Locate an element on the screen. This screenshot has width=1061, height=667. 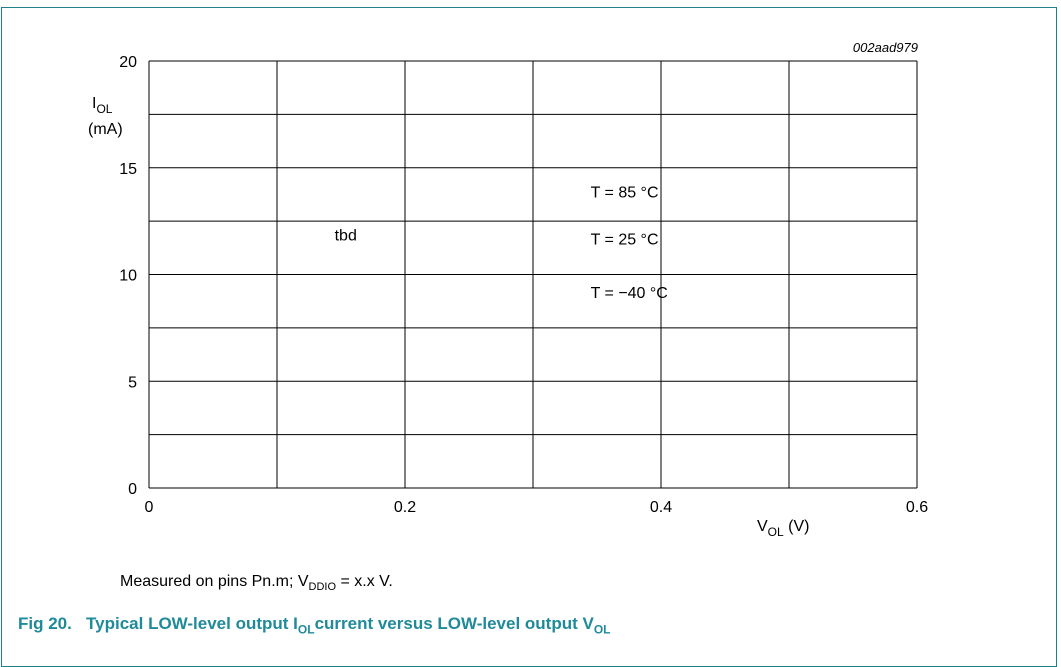
x-tick-label: 0 is located at coordinates (149, 507).